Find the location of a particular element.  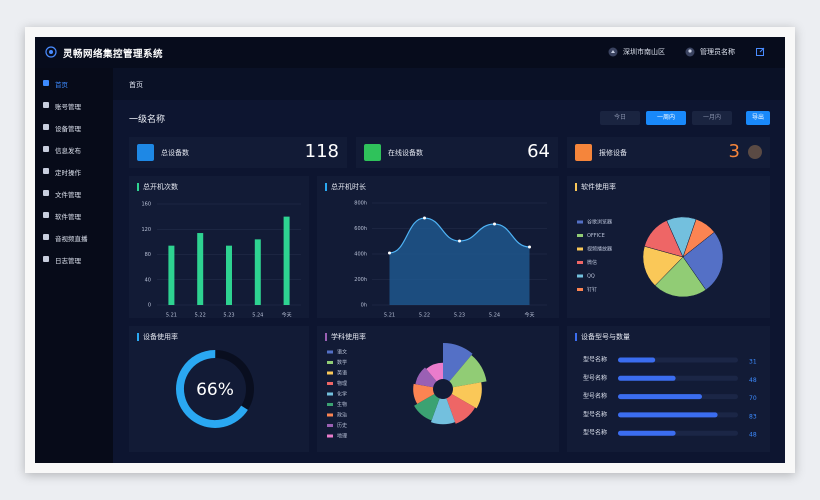

menu-item: 音视频直播 is located at coordinates (71, 239).